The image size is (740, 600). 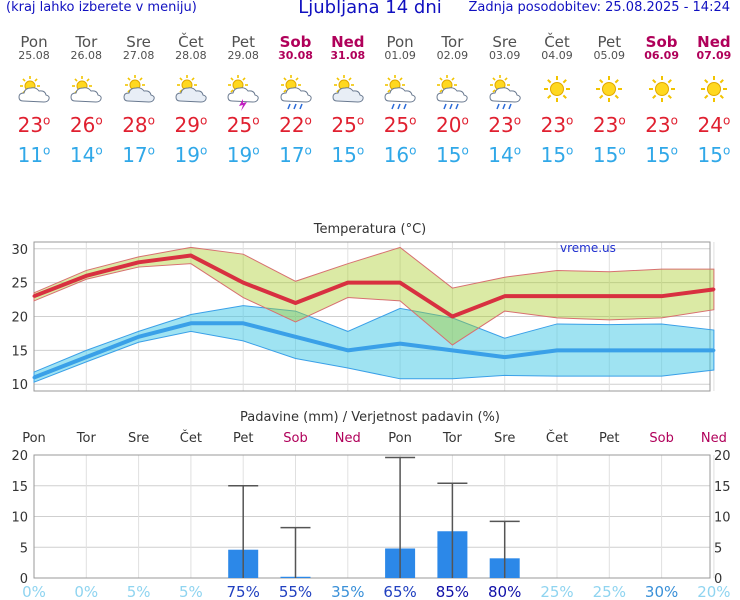 What do you see at coordinates (557, 42) in the screenshot?
I see `day-name: Čet` at bounding box center [557, 42].